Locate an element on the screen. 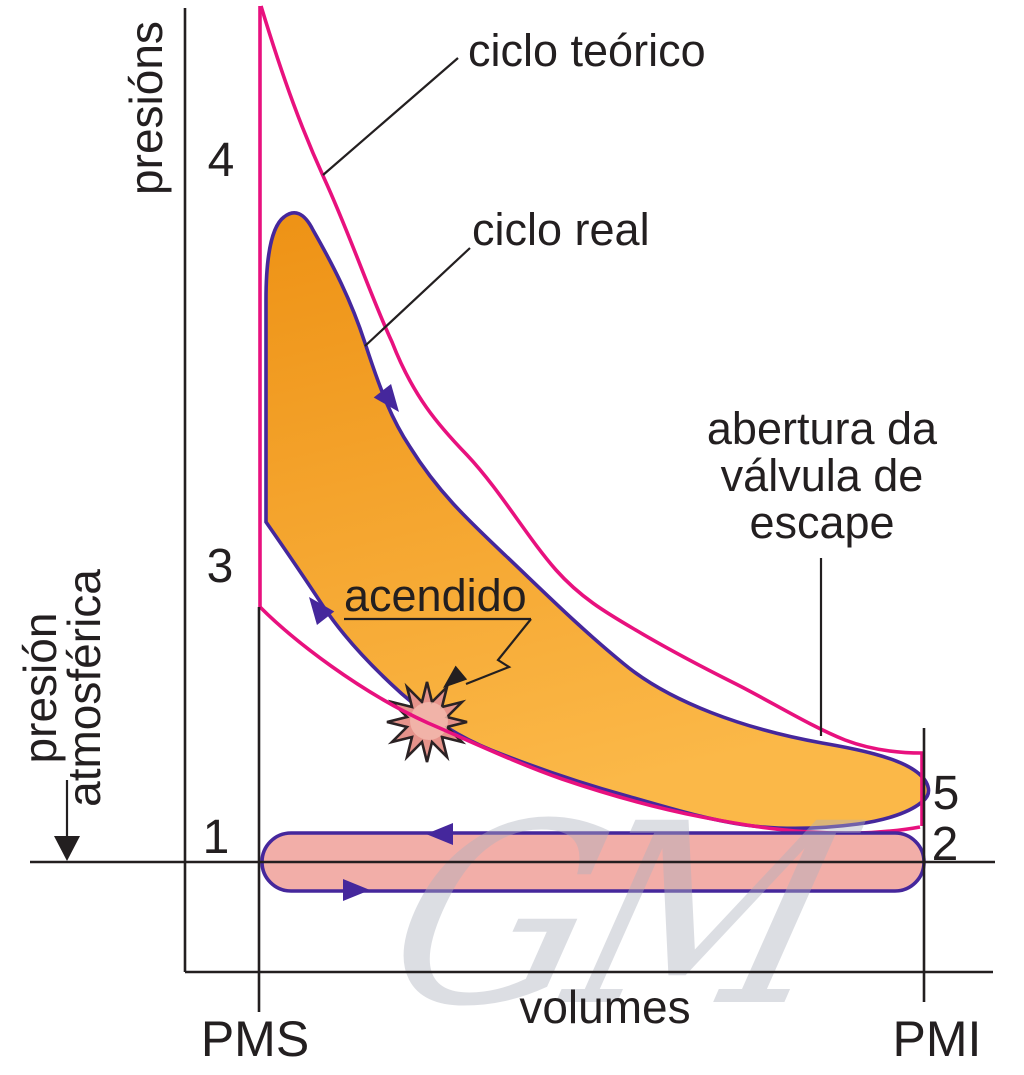 The image size is (1024, 1075). atm-label-line1: presión is located at coordinates (40, 688).